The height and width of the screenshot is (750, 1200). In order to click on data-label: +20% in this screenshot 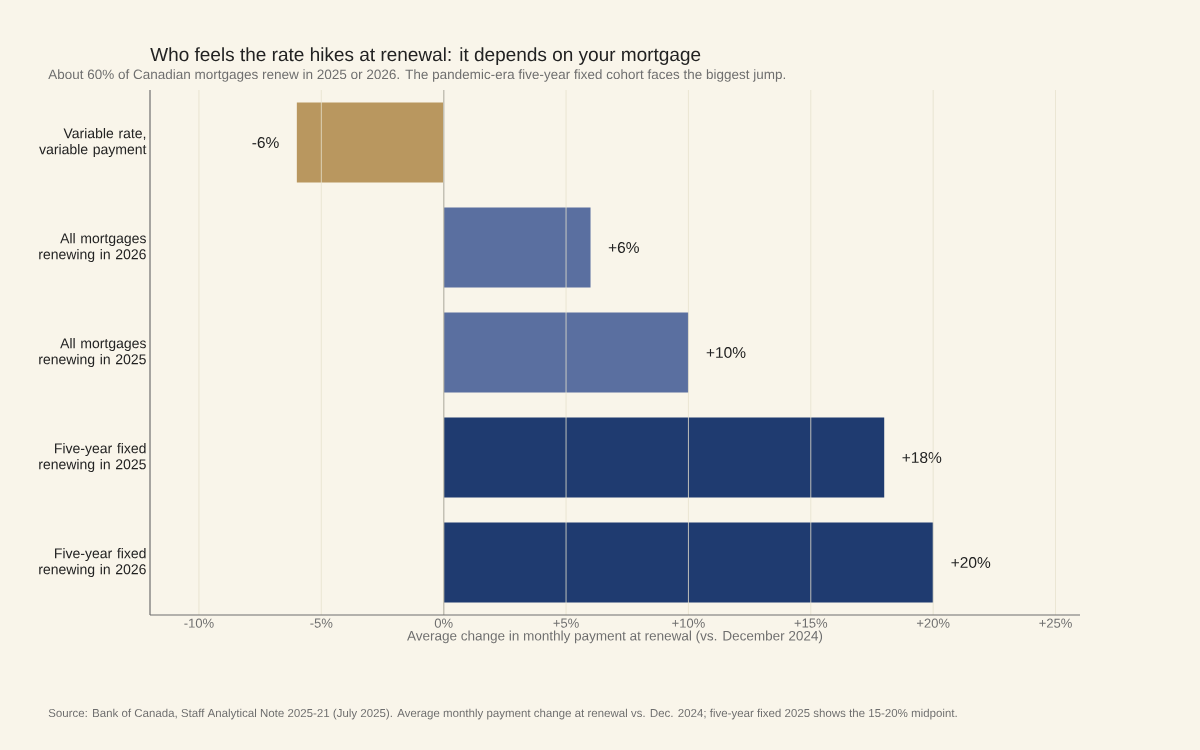, I will do `click(971, 562)`.